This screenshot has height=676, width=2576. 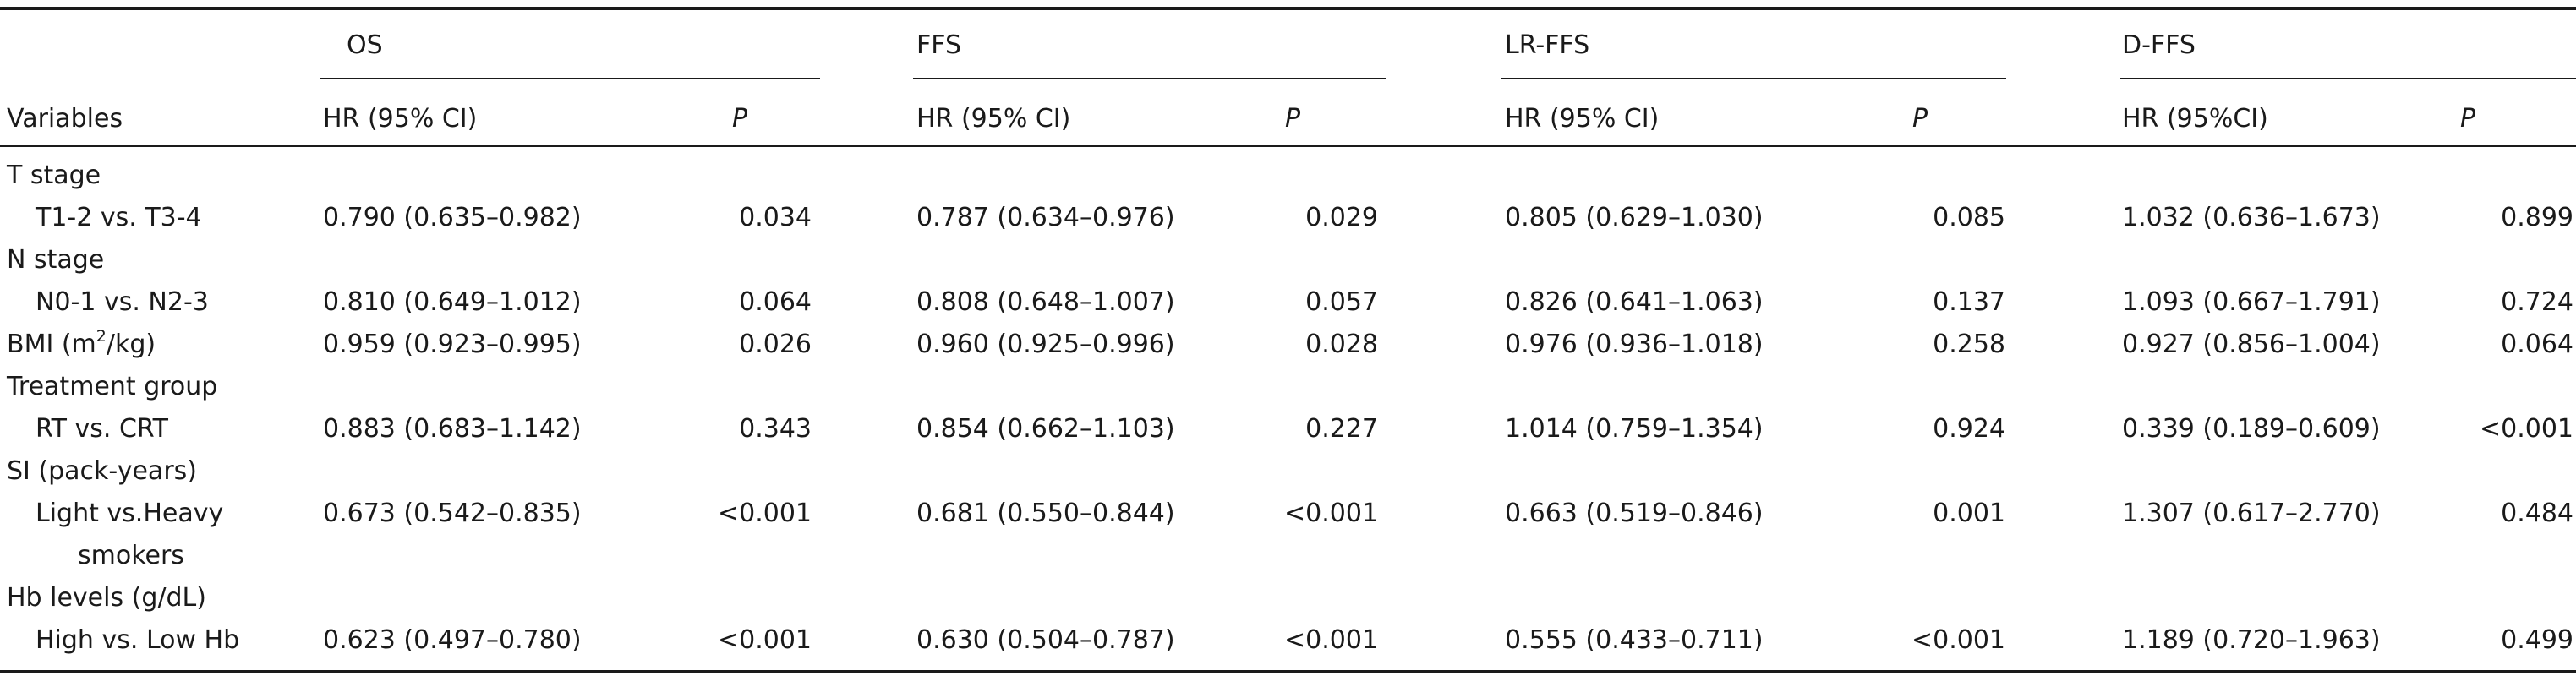 What do you see at coordinates (1969, 429) in the screenshot?
I see `p-value: 0.924` at bounding box center [1969, 429].